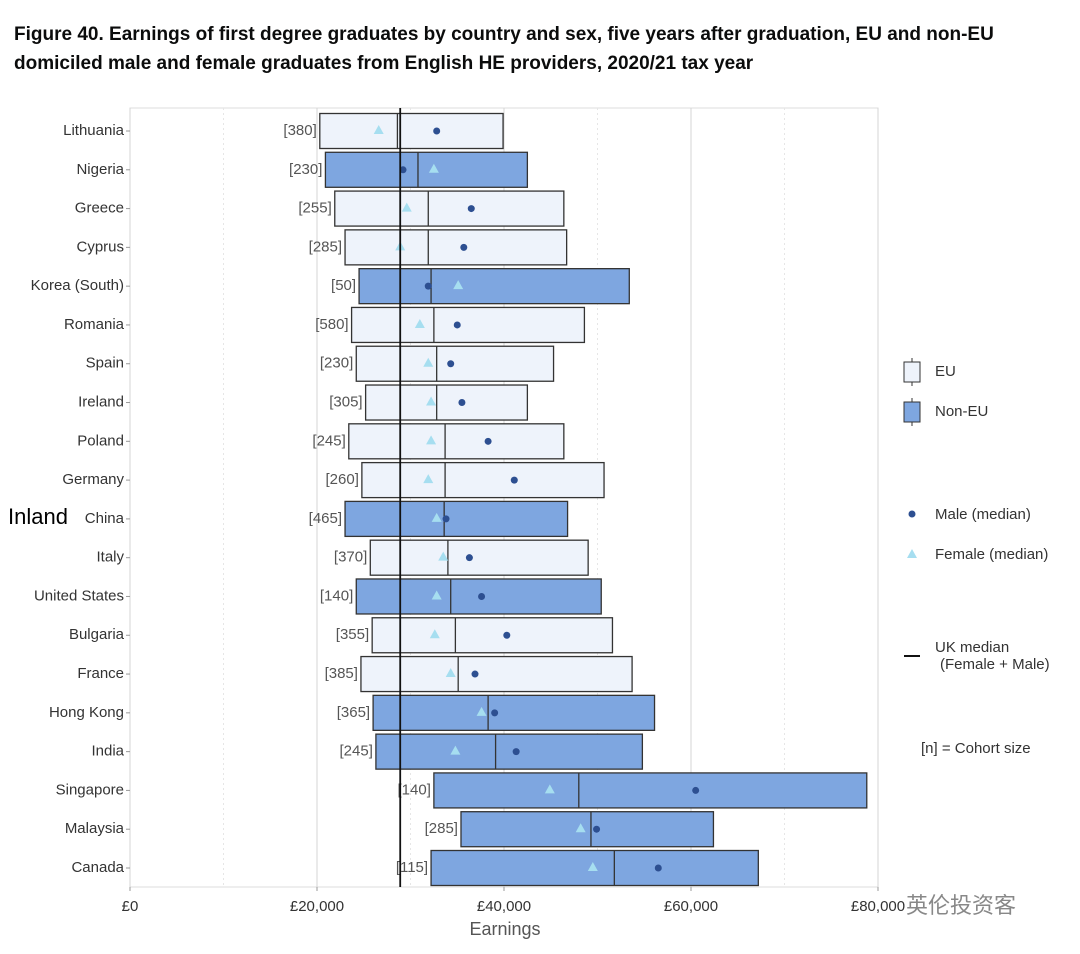  I want to click on x-tick-label: £80,000, so click(878, 906).